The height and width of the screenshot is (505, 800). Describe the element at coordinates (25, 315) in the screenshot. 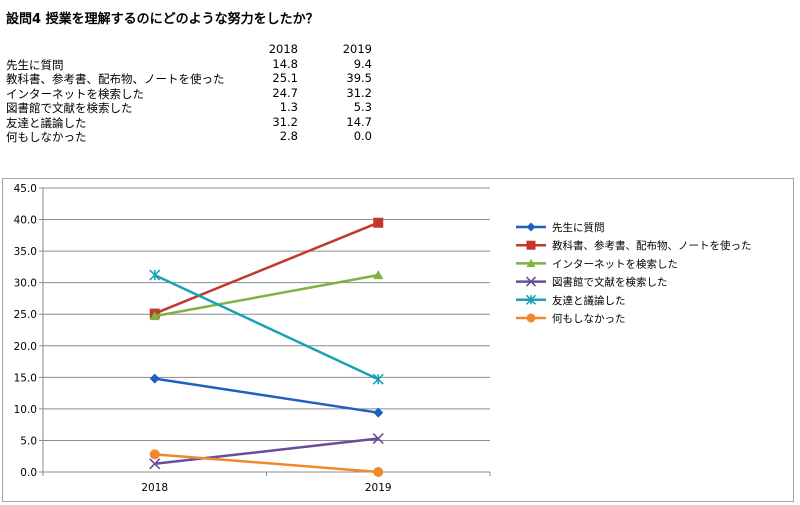

I see `y-tick-label: 25.0` at that location.